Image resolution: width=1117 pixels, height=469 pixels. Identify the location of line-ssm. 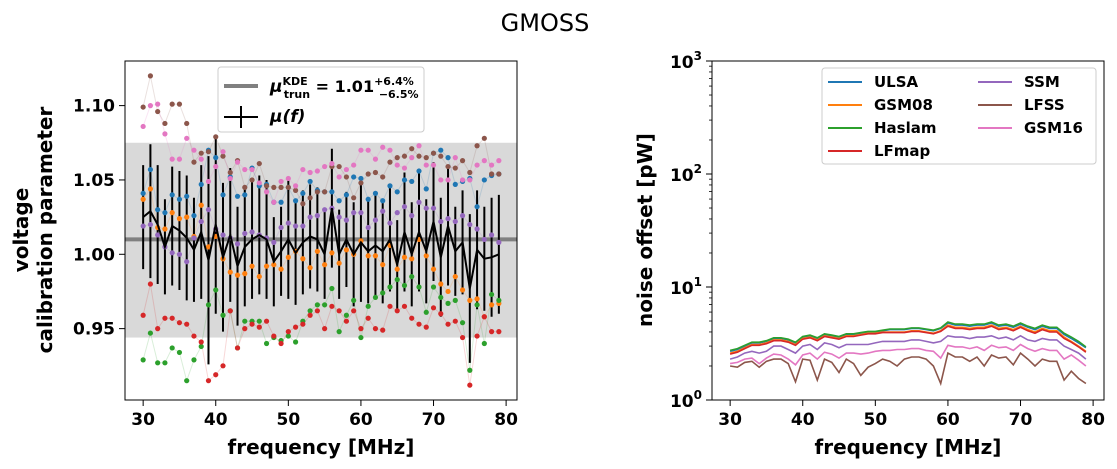
(908, 347).